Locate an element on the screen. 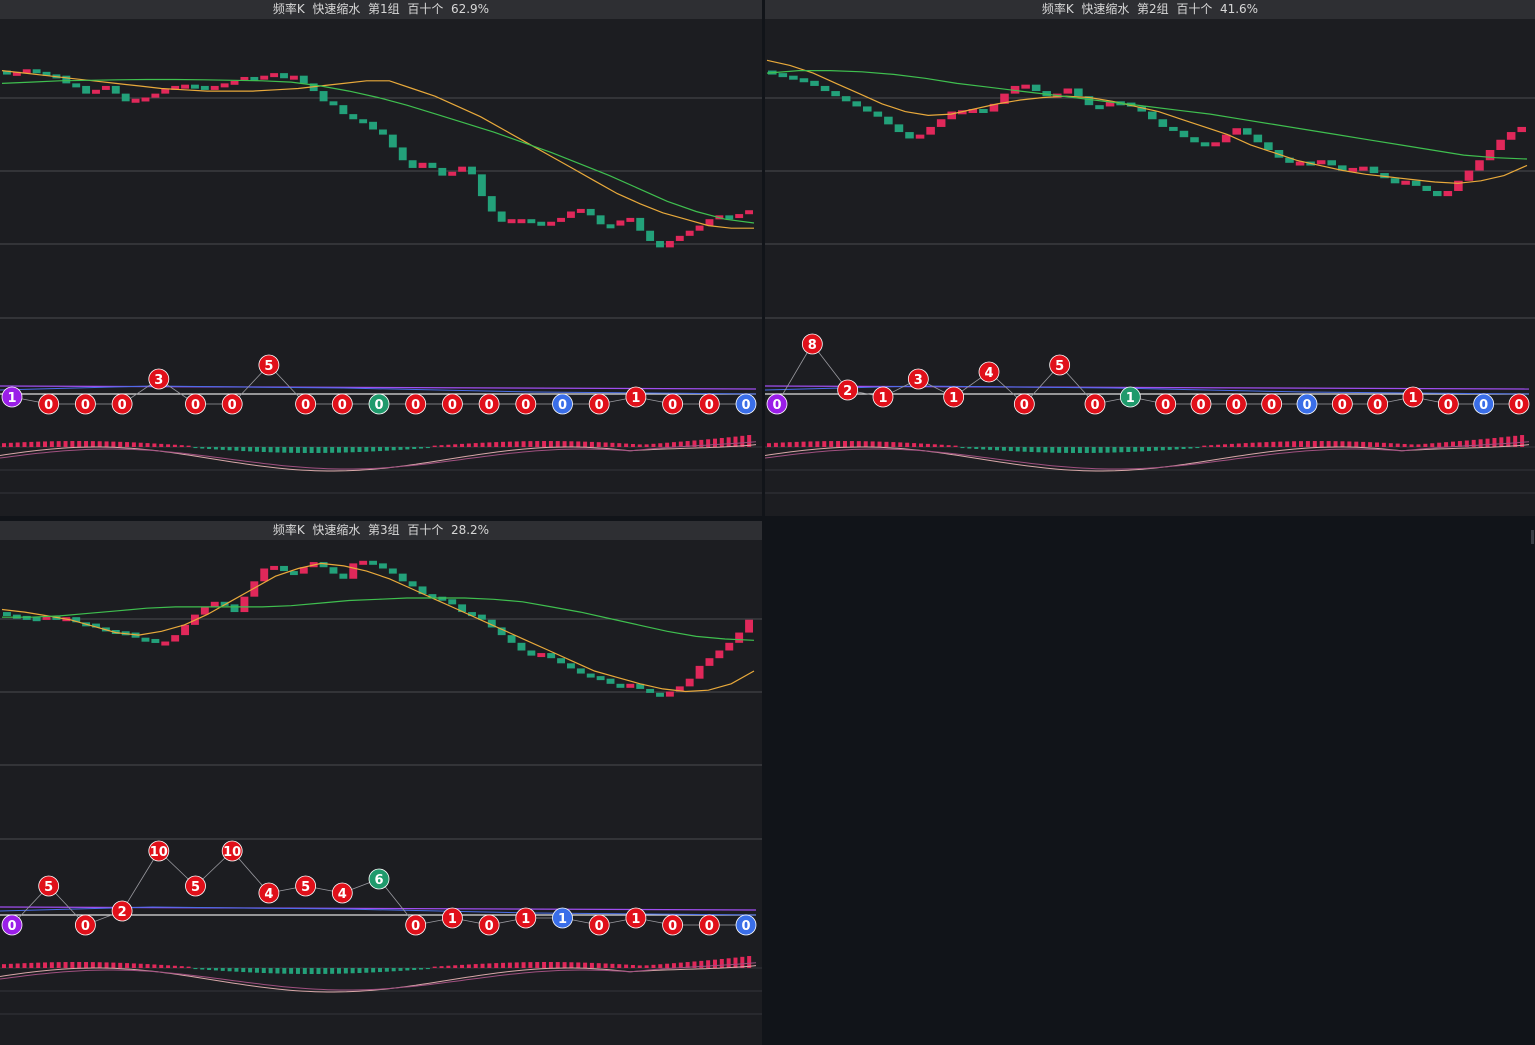 This screenshot has height=1045, width=1535. signal-value: 1 is located at coordinates (635, 919).